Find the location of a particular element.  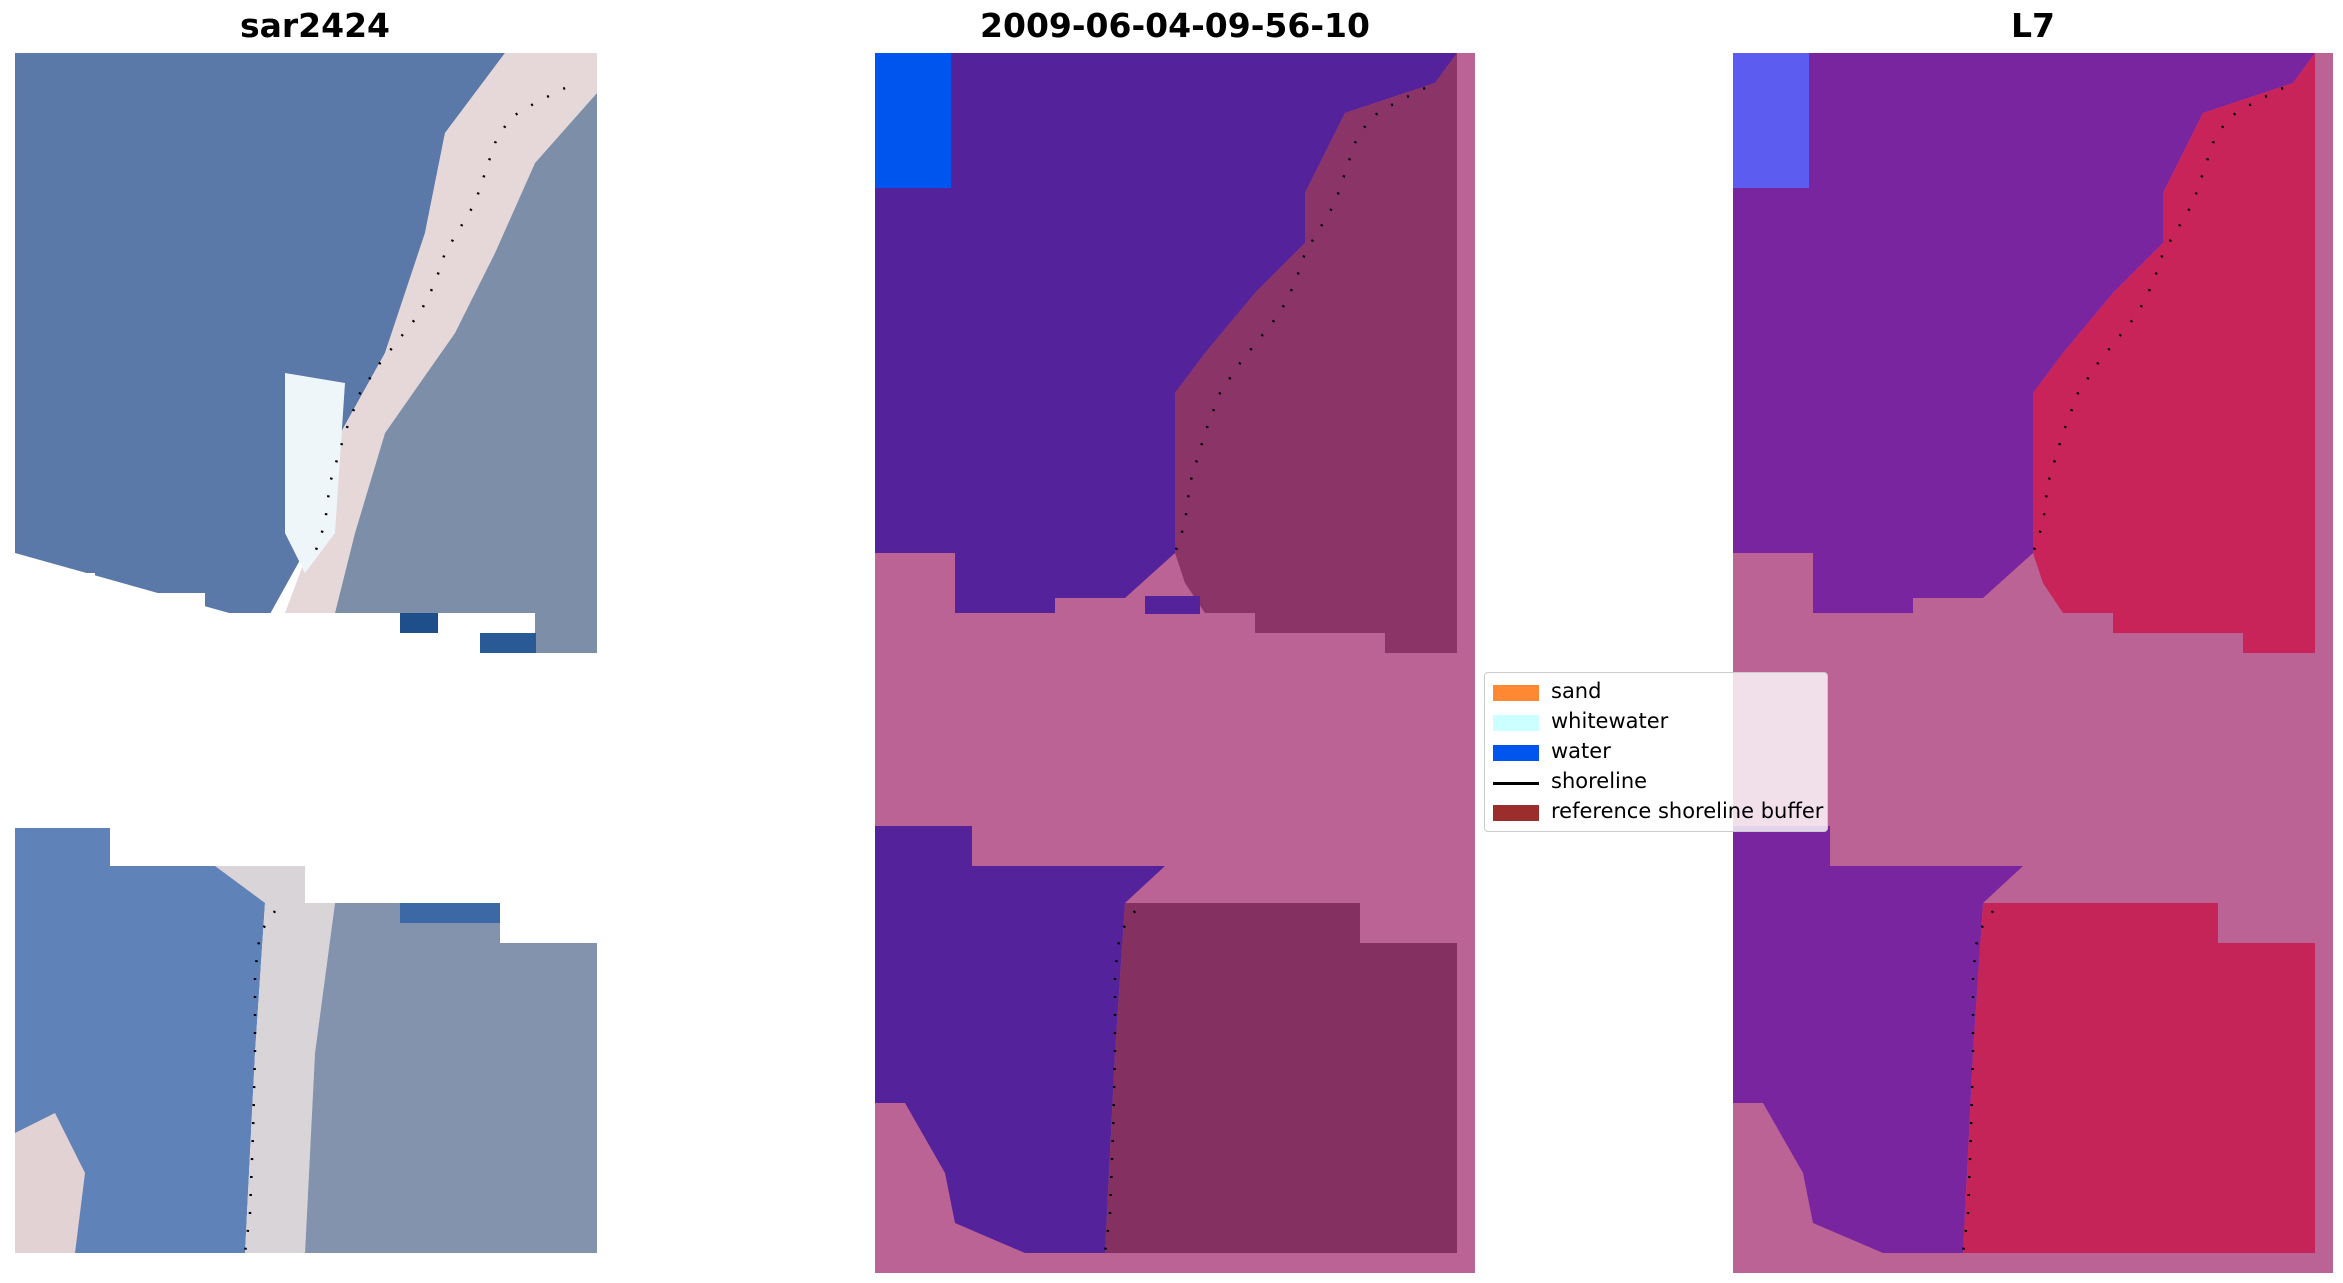

class-bright-water is located at coordinates (913, 120).